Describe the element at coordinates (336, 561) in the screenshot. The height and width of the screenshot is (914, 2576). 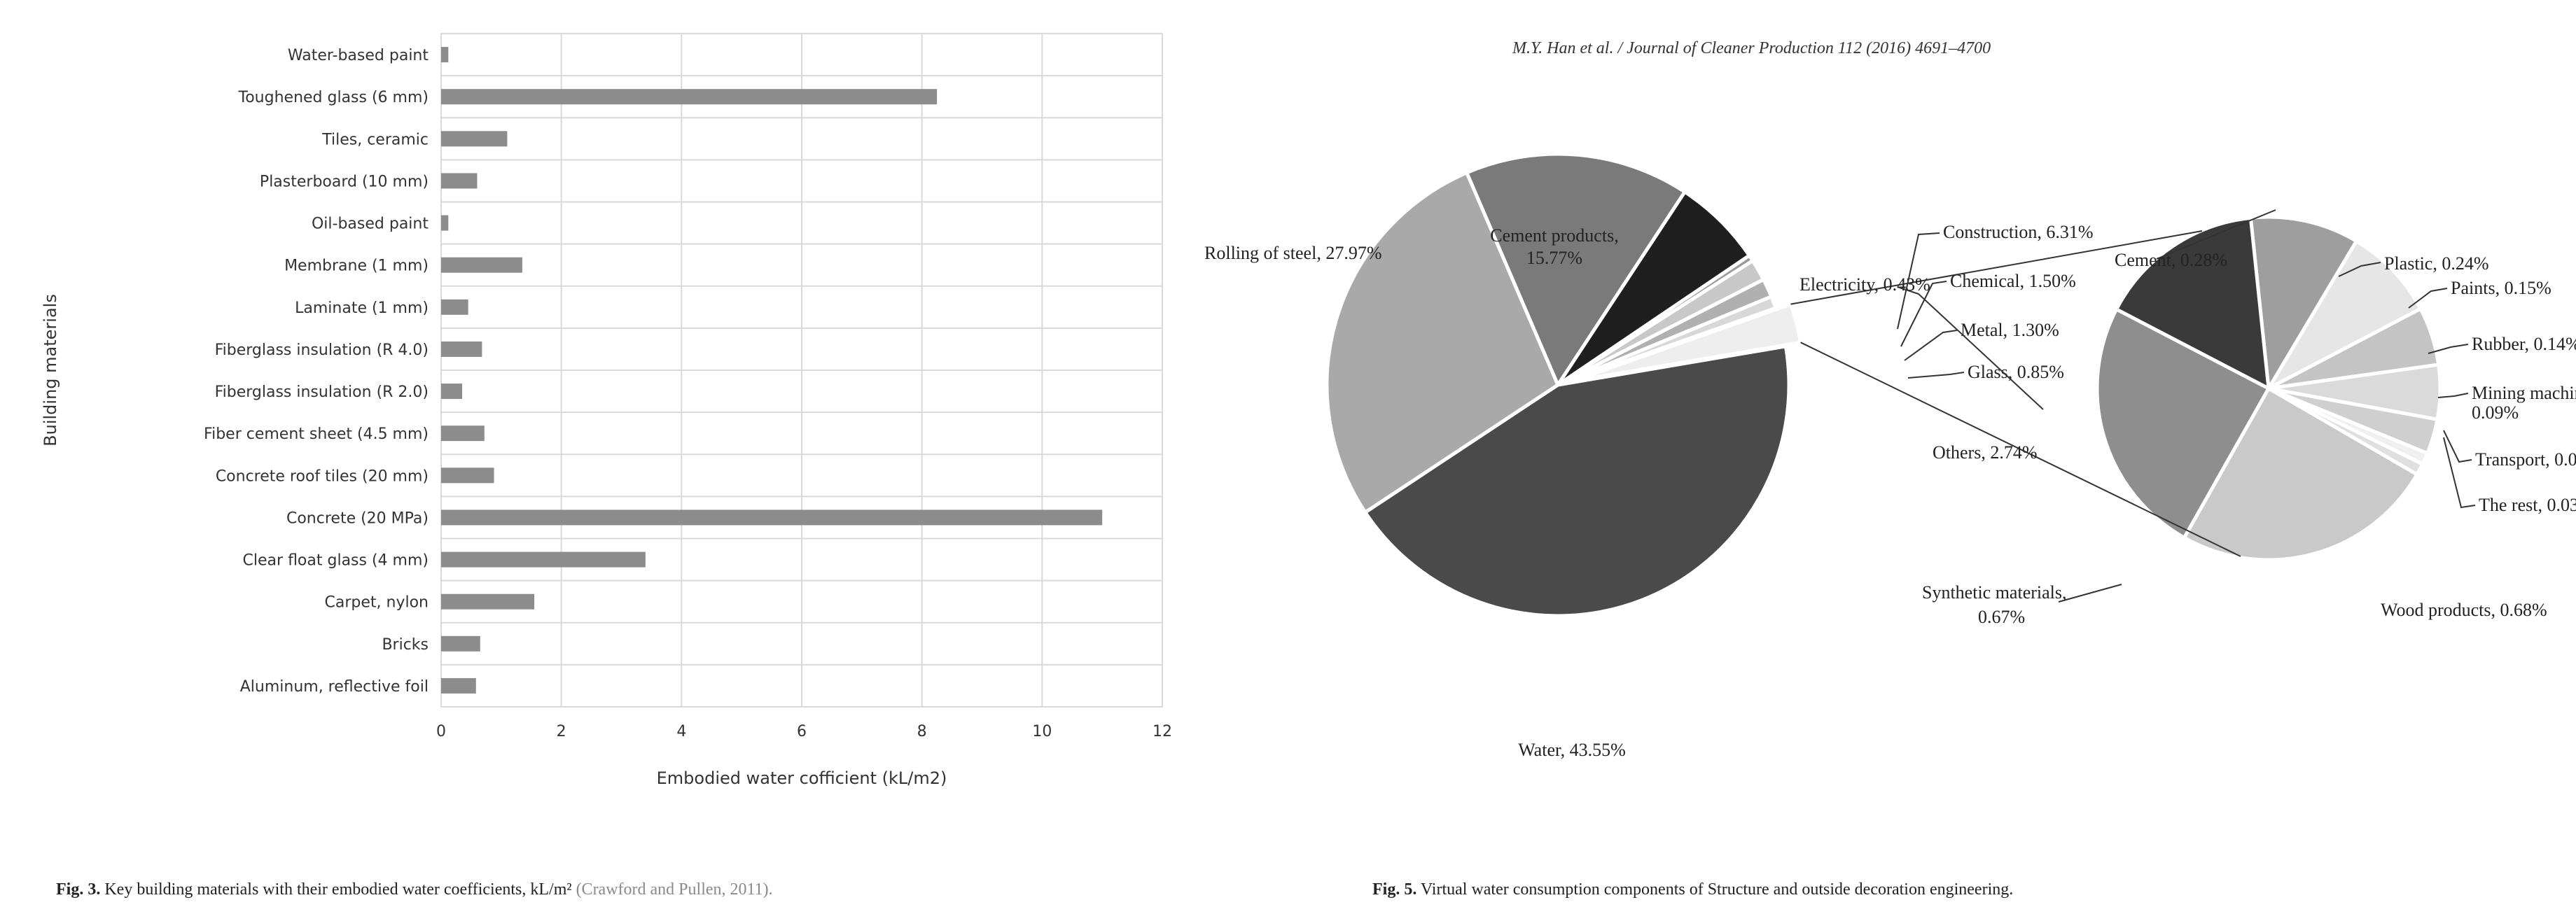
I see `category-label: Clear float glass (4 mm)` at that location.